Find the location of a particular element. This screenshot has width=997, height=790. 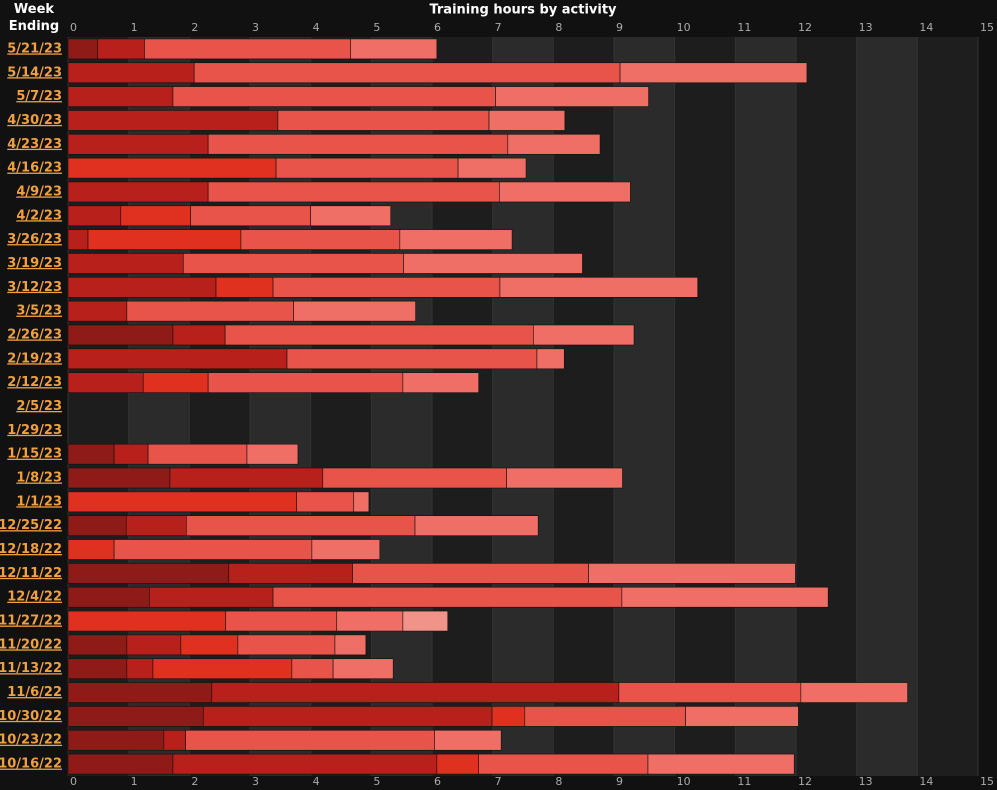

week-link: 12/25/22 is located at coordinates (31, 525).